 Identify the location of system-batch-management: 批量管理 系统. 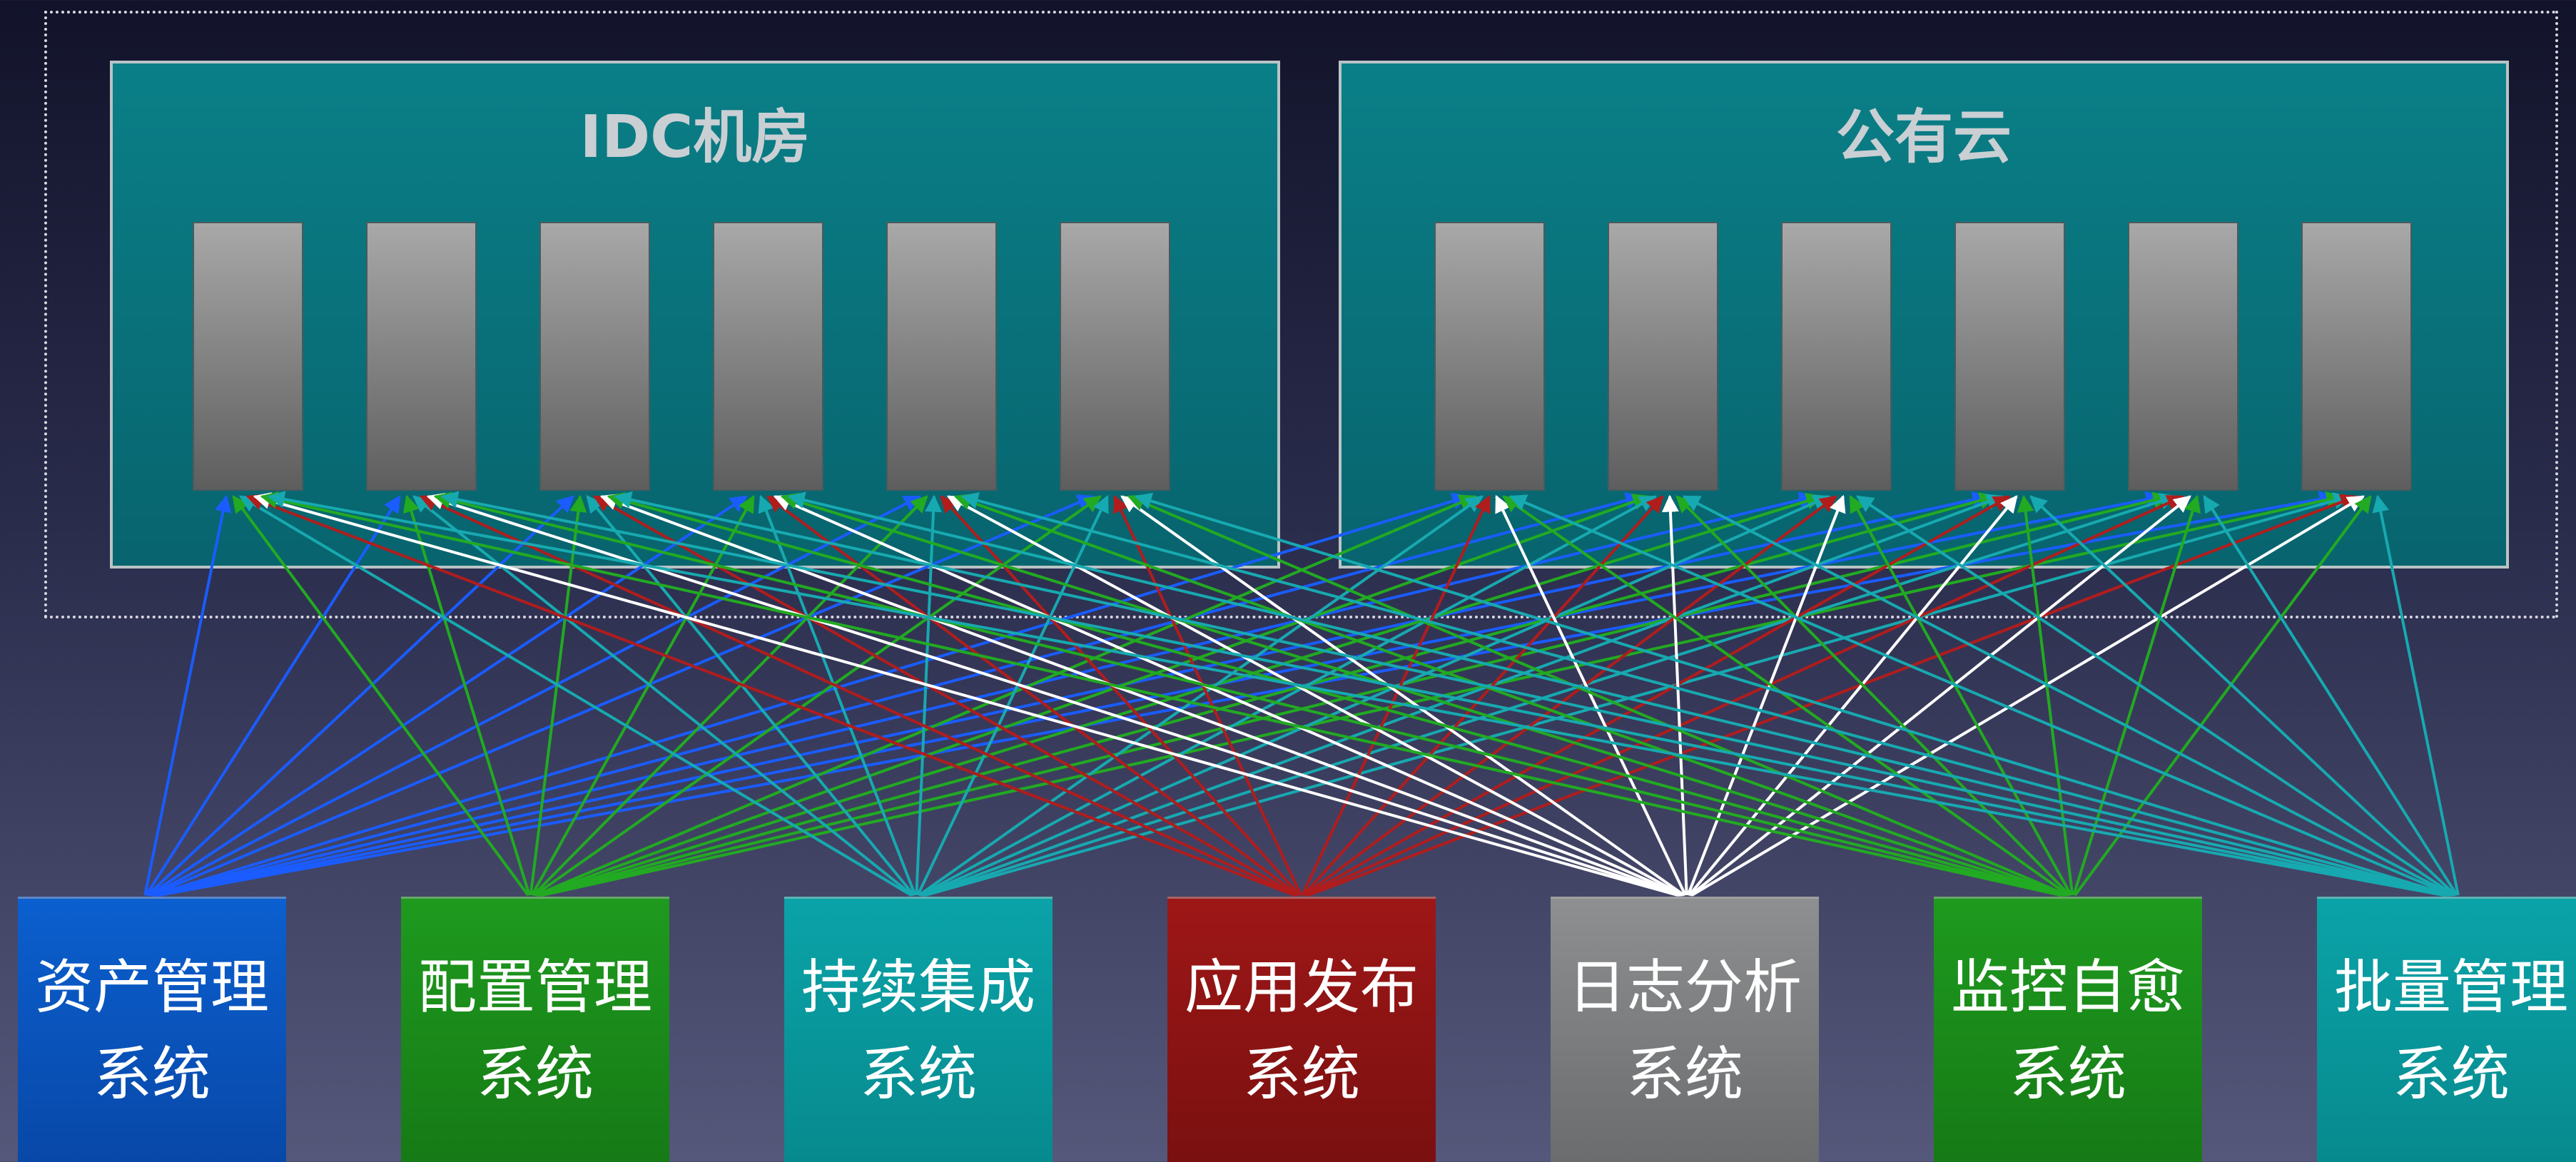
(2446, 1029).